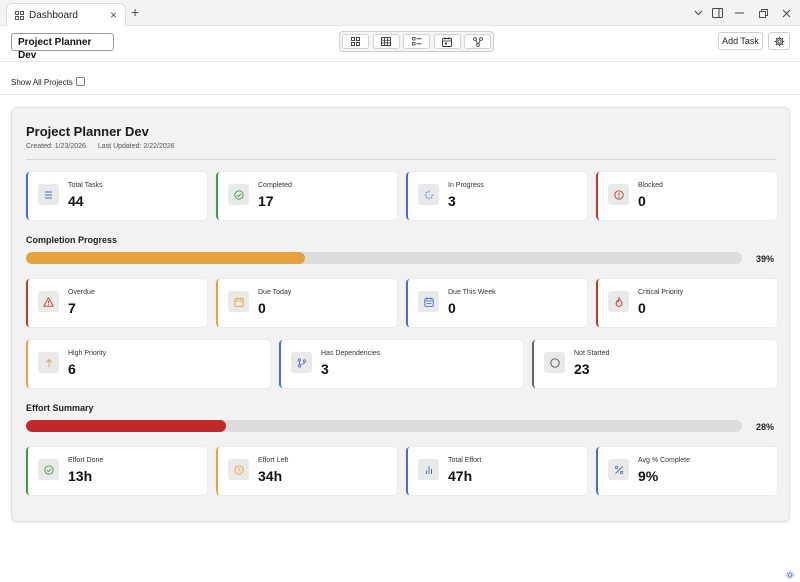 This screenshot has height=582, width=800. Describe the element at coordinates (116, 471) in the screenshot. I see `card-effort-done: Effort Done 13h` at that location.